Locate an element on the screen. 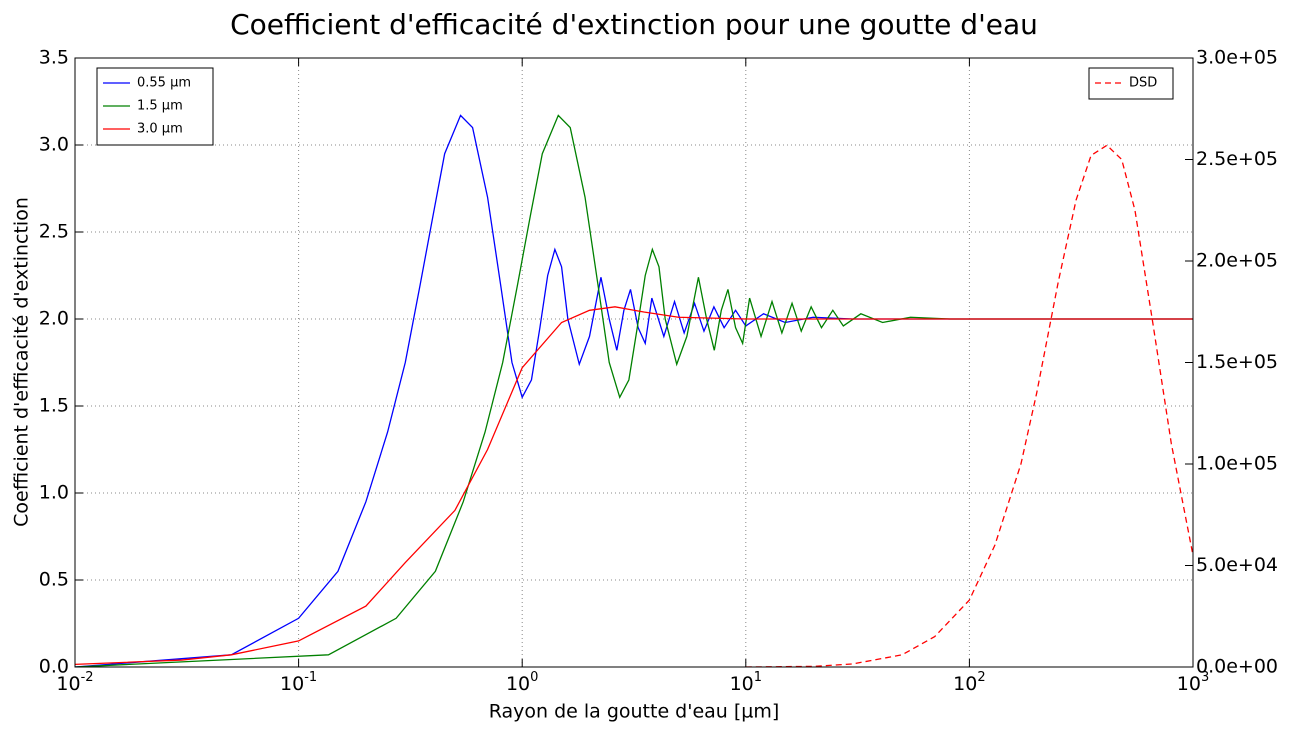  y2-tick-label: 2.0e+05 is located at coordinates (1237, 261).